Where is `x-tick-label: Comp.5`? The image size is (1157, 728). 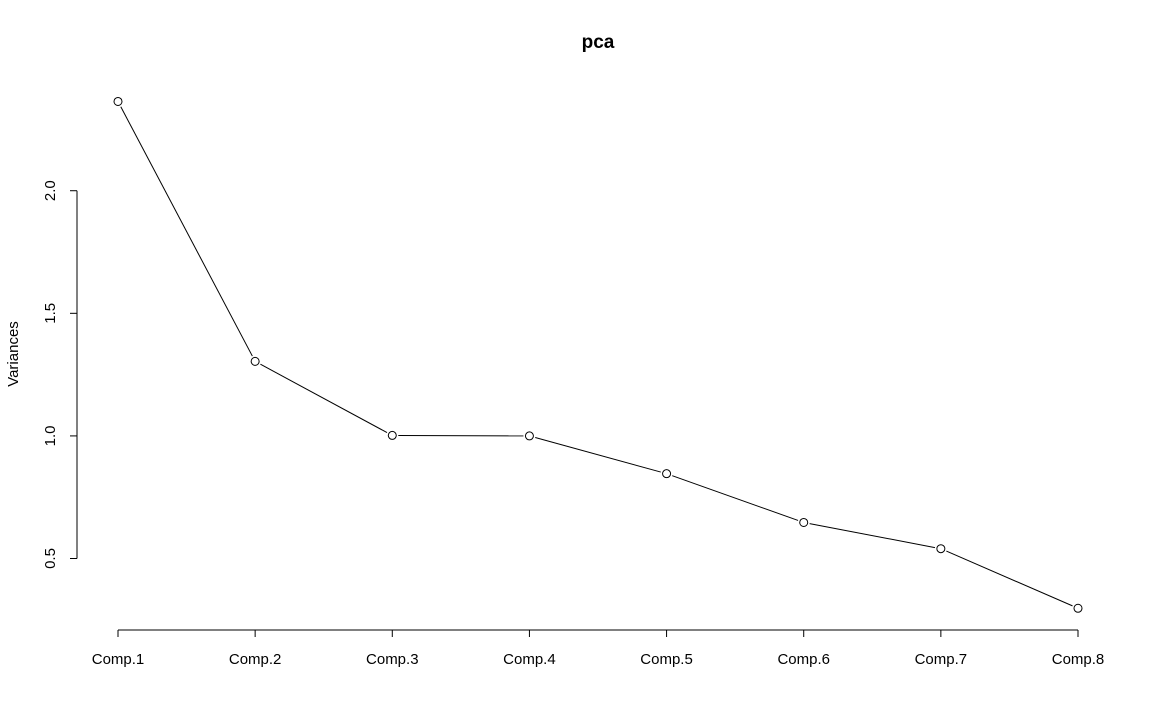
x-tick-label: Comp.5 is located at coordinates (666, 659).